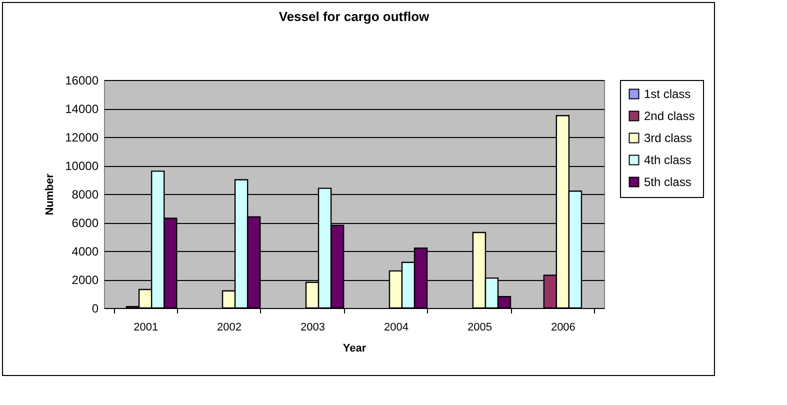 This screenshot has width=787, height=405. What do you see at coordinates (668, 182) in the screenshot?
I see `legend-label: 5th class` at bounding box center [668, 182].